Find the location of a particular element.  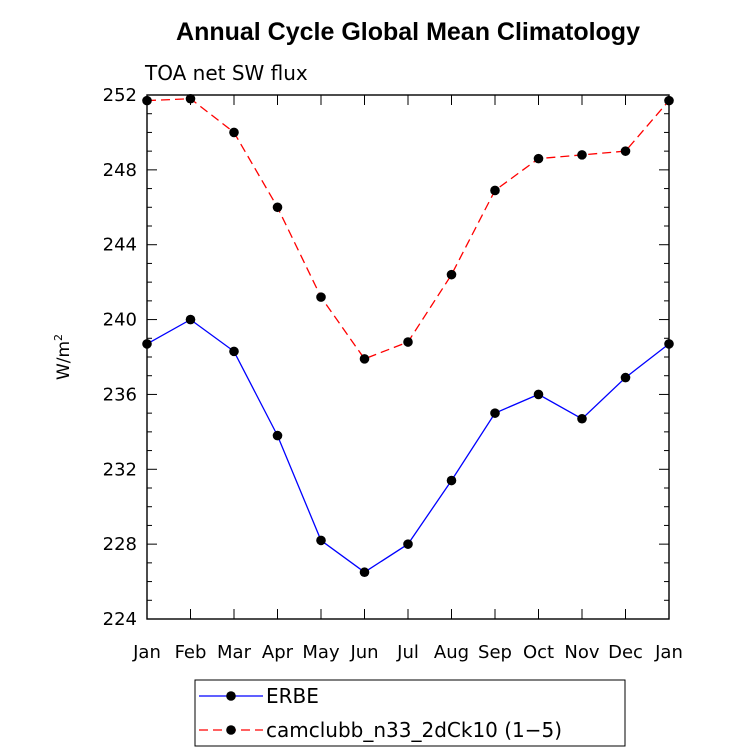

legend: ERBE camclubb_n33_2dCk10 (1−5) is located at coordinates (410, 713).